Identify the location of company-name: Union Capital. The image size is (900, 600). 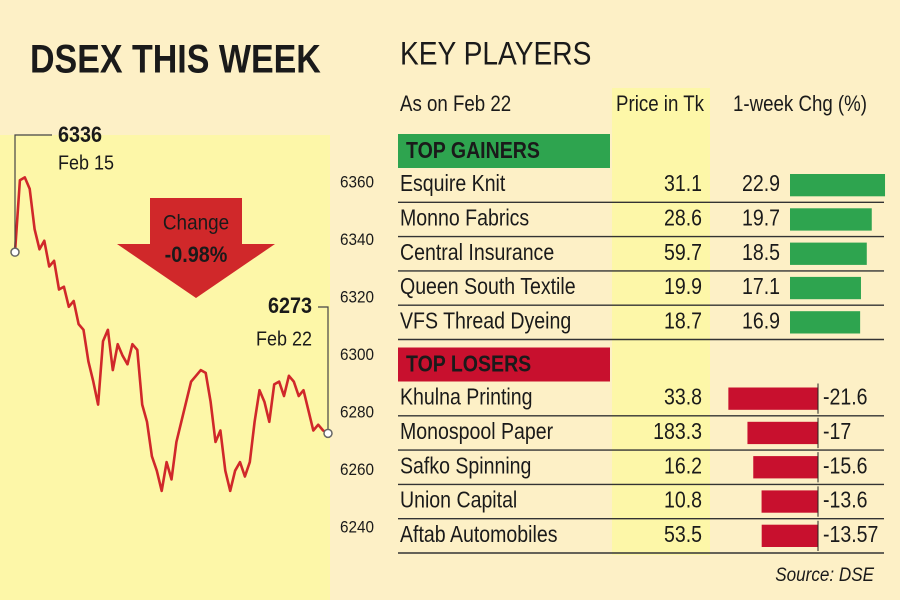
(458, 500).